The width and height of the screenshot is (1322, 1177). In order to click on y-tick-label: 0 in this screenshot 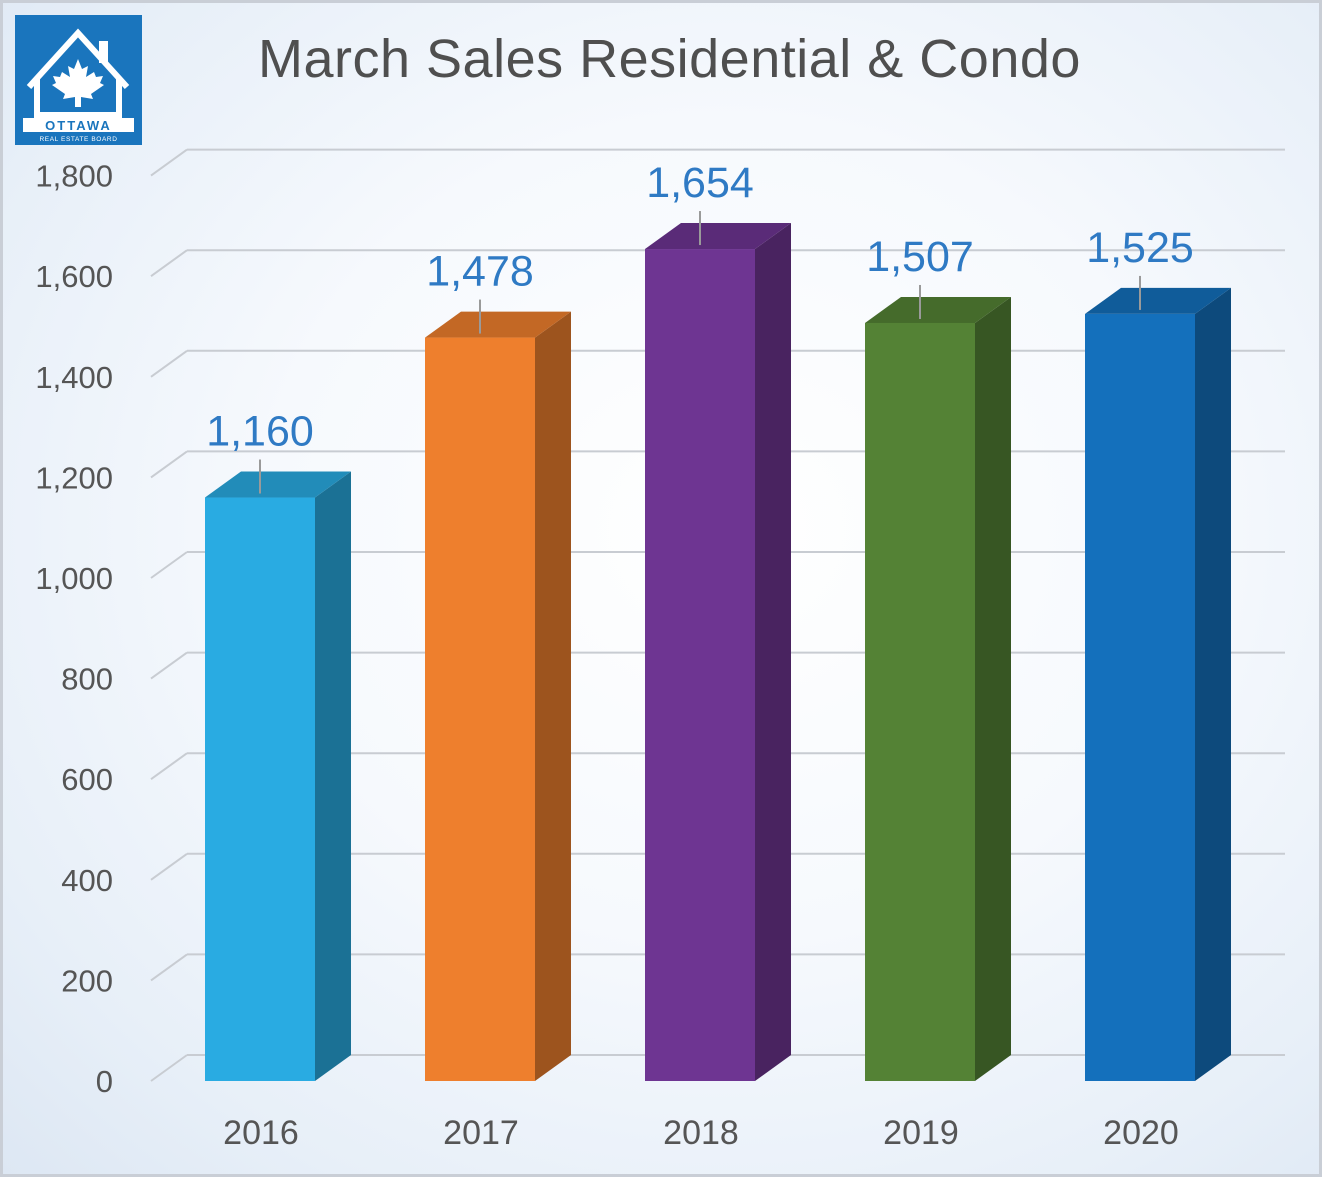, I will do `click(104, 1081)`.